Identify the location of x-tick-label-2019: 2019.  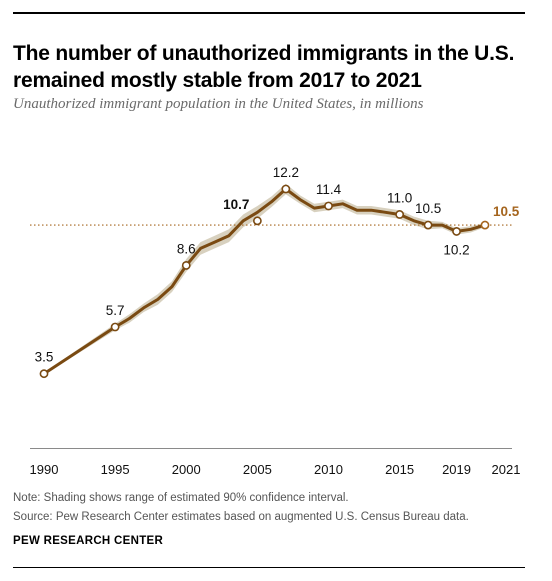
(456, 469).